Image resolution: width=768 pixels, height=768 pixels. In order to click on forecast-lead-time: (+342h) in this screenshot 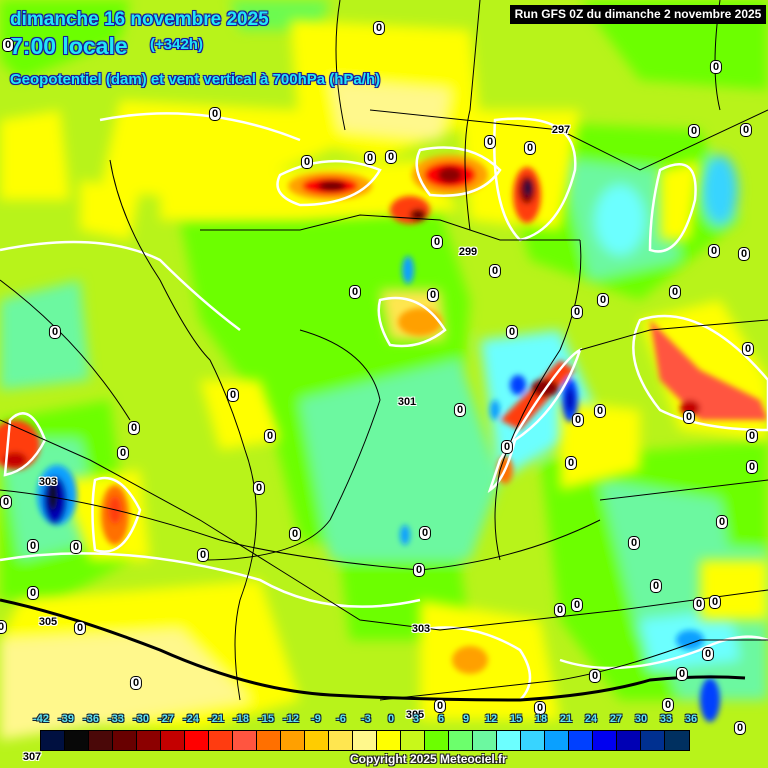, I will do `click(176, 44)`.